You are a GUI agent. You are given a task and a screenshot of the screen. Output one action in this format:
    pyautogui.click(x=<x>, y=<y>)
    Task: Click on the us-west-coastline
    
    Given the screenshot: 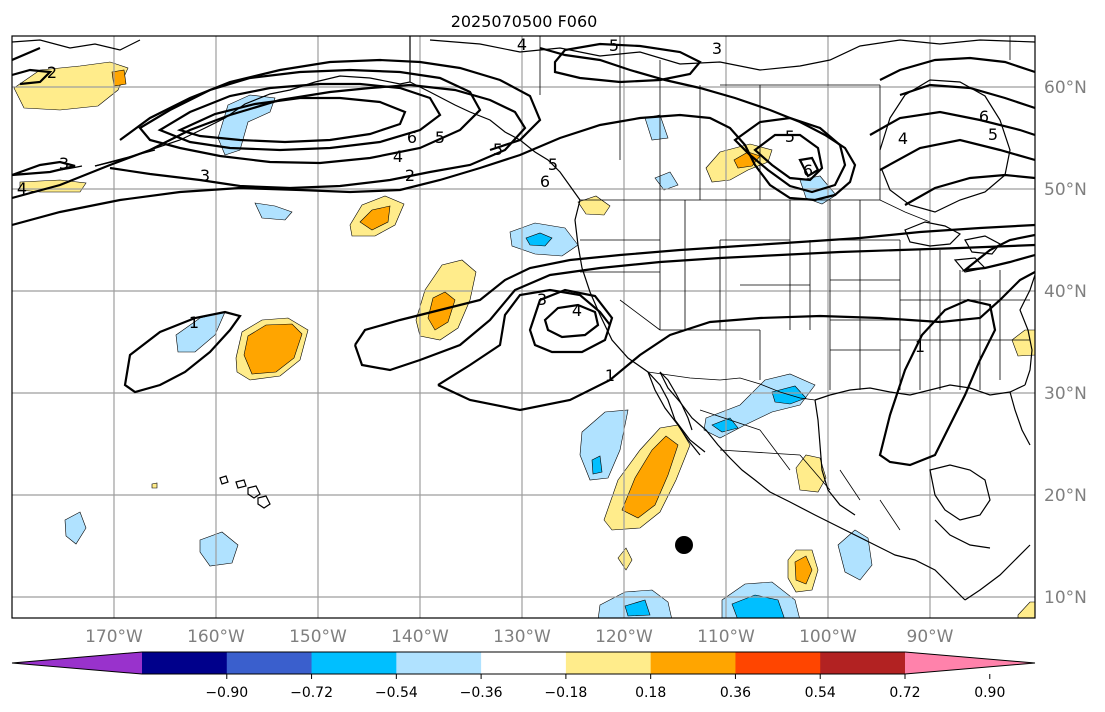 What is the action you would take?
    pyautogui.click(x=640, y=326)
    